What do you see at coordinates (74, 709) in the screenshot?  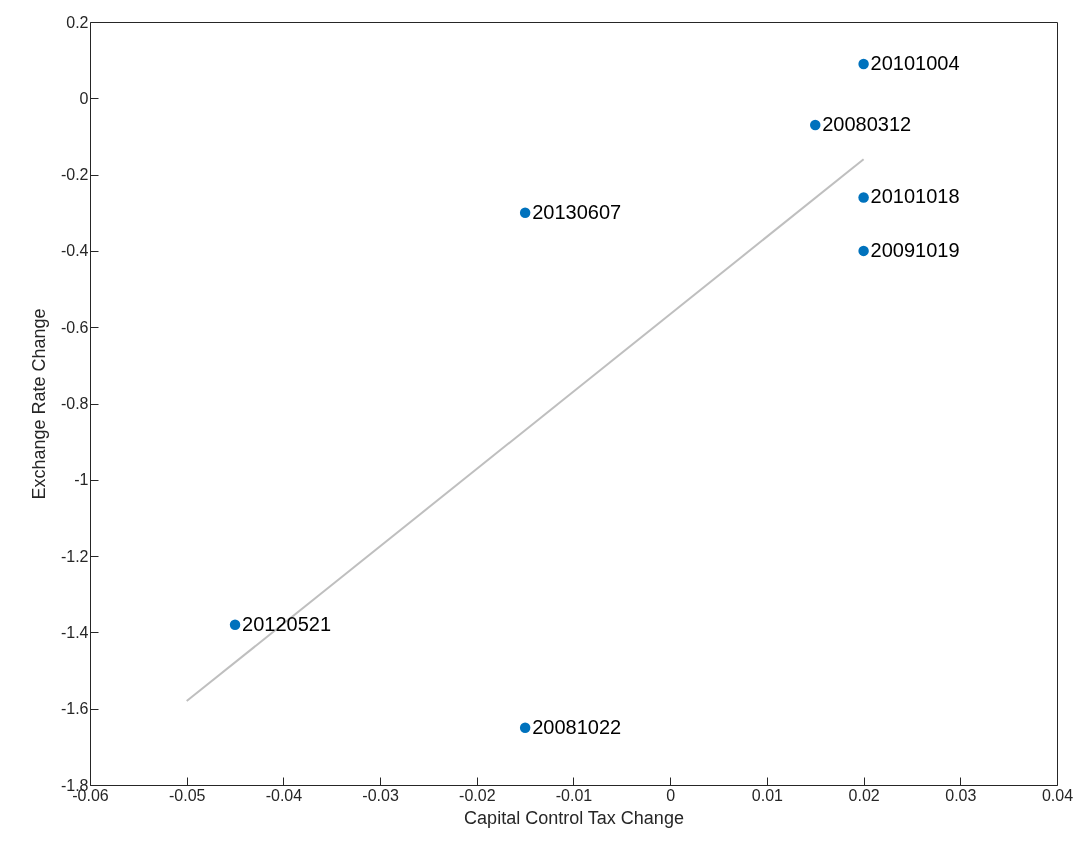 I see `y-tick-label: -1.6` at bounding box center [74, 709].